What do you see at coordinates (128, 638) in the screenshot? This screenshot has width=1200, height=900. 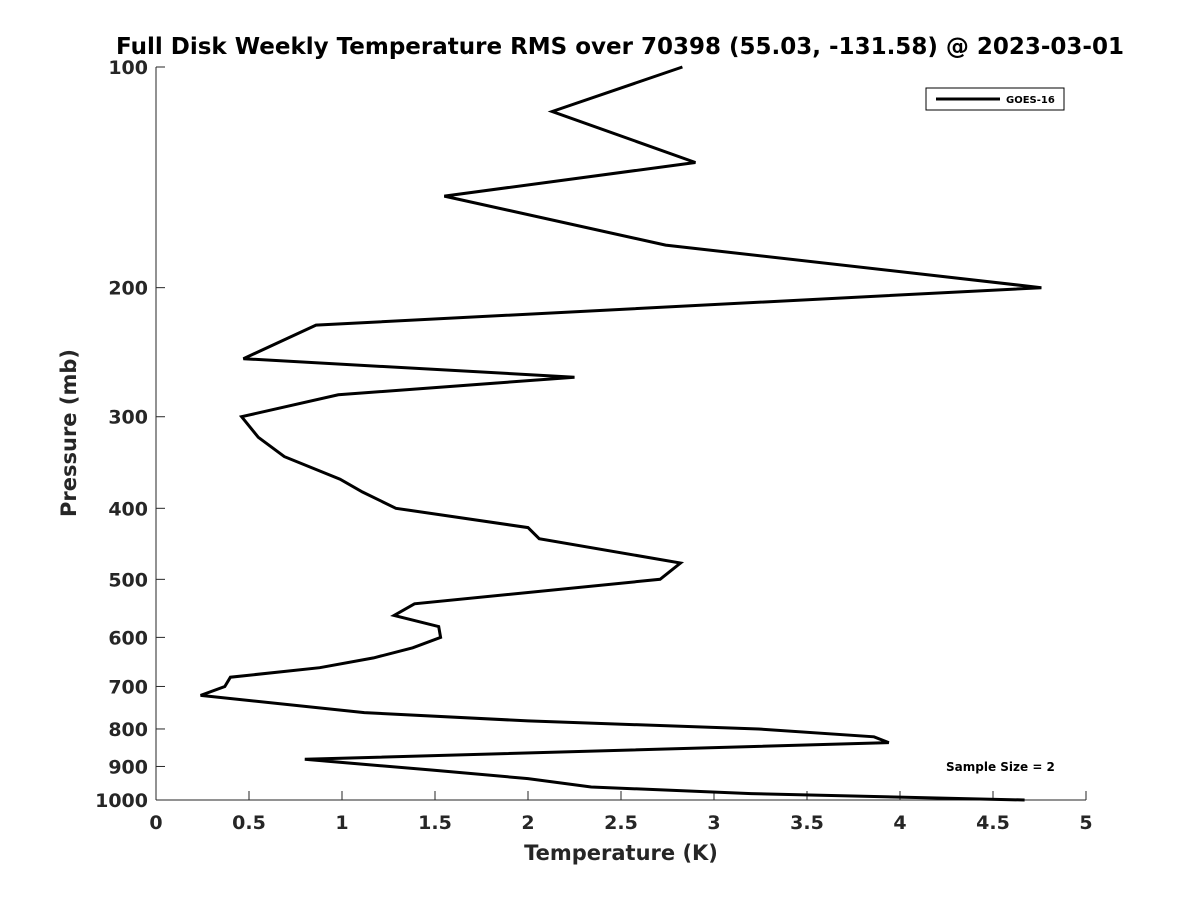 I see `y-tick-label: 600` at bounding box center [128, 638].